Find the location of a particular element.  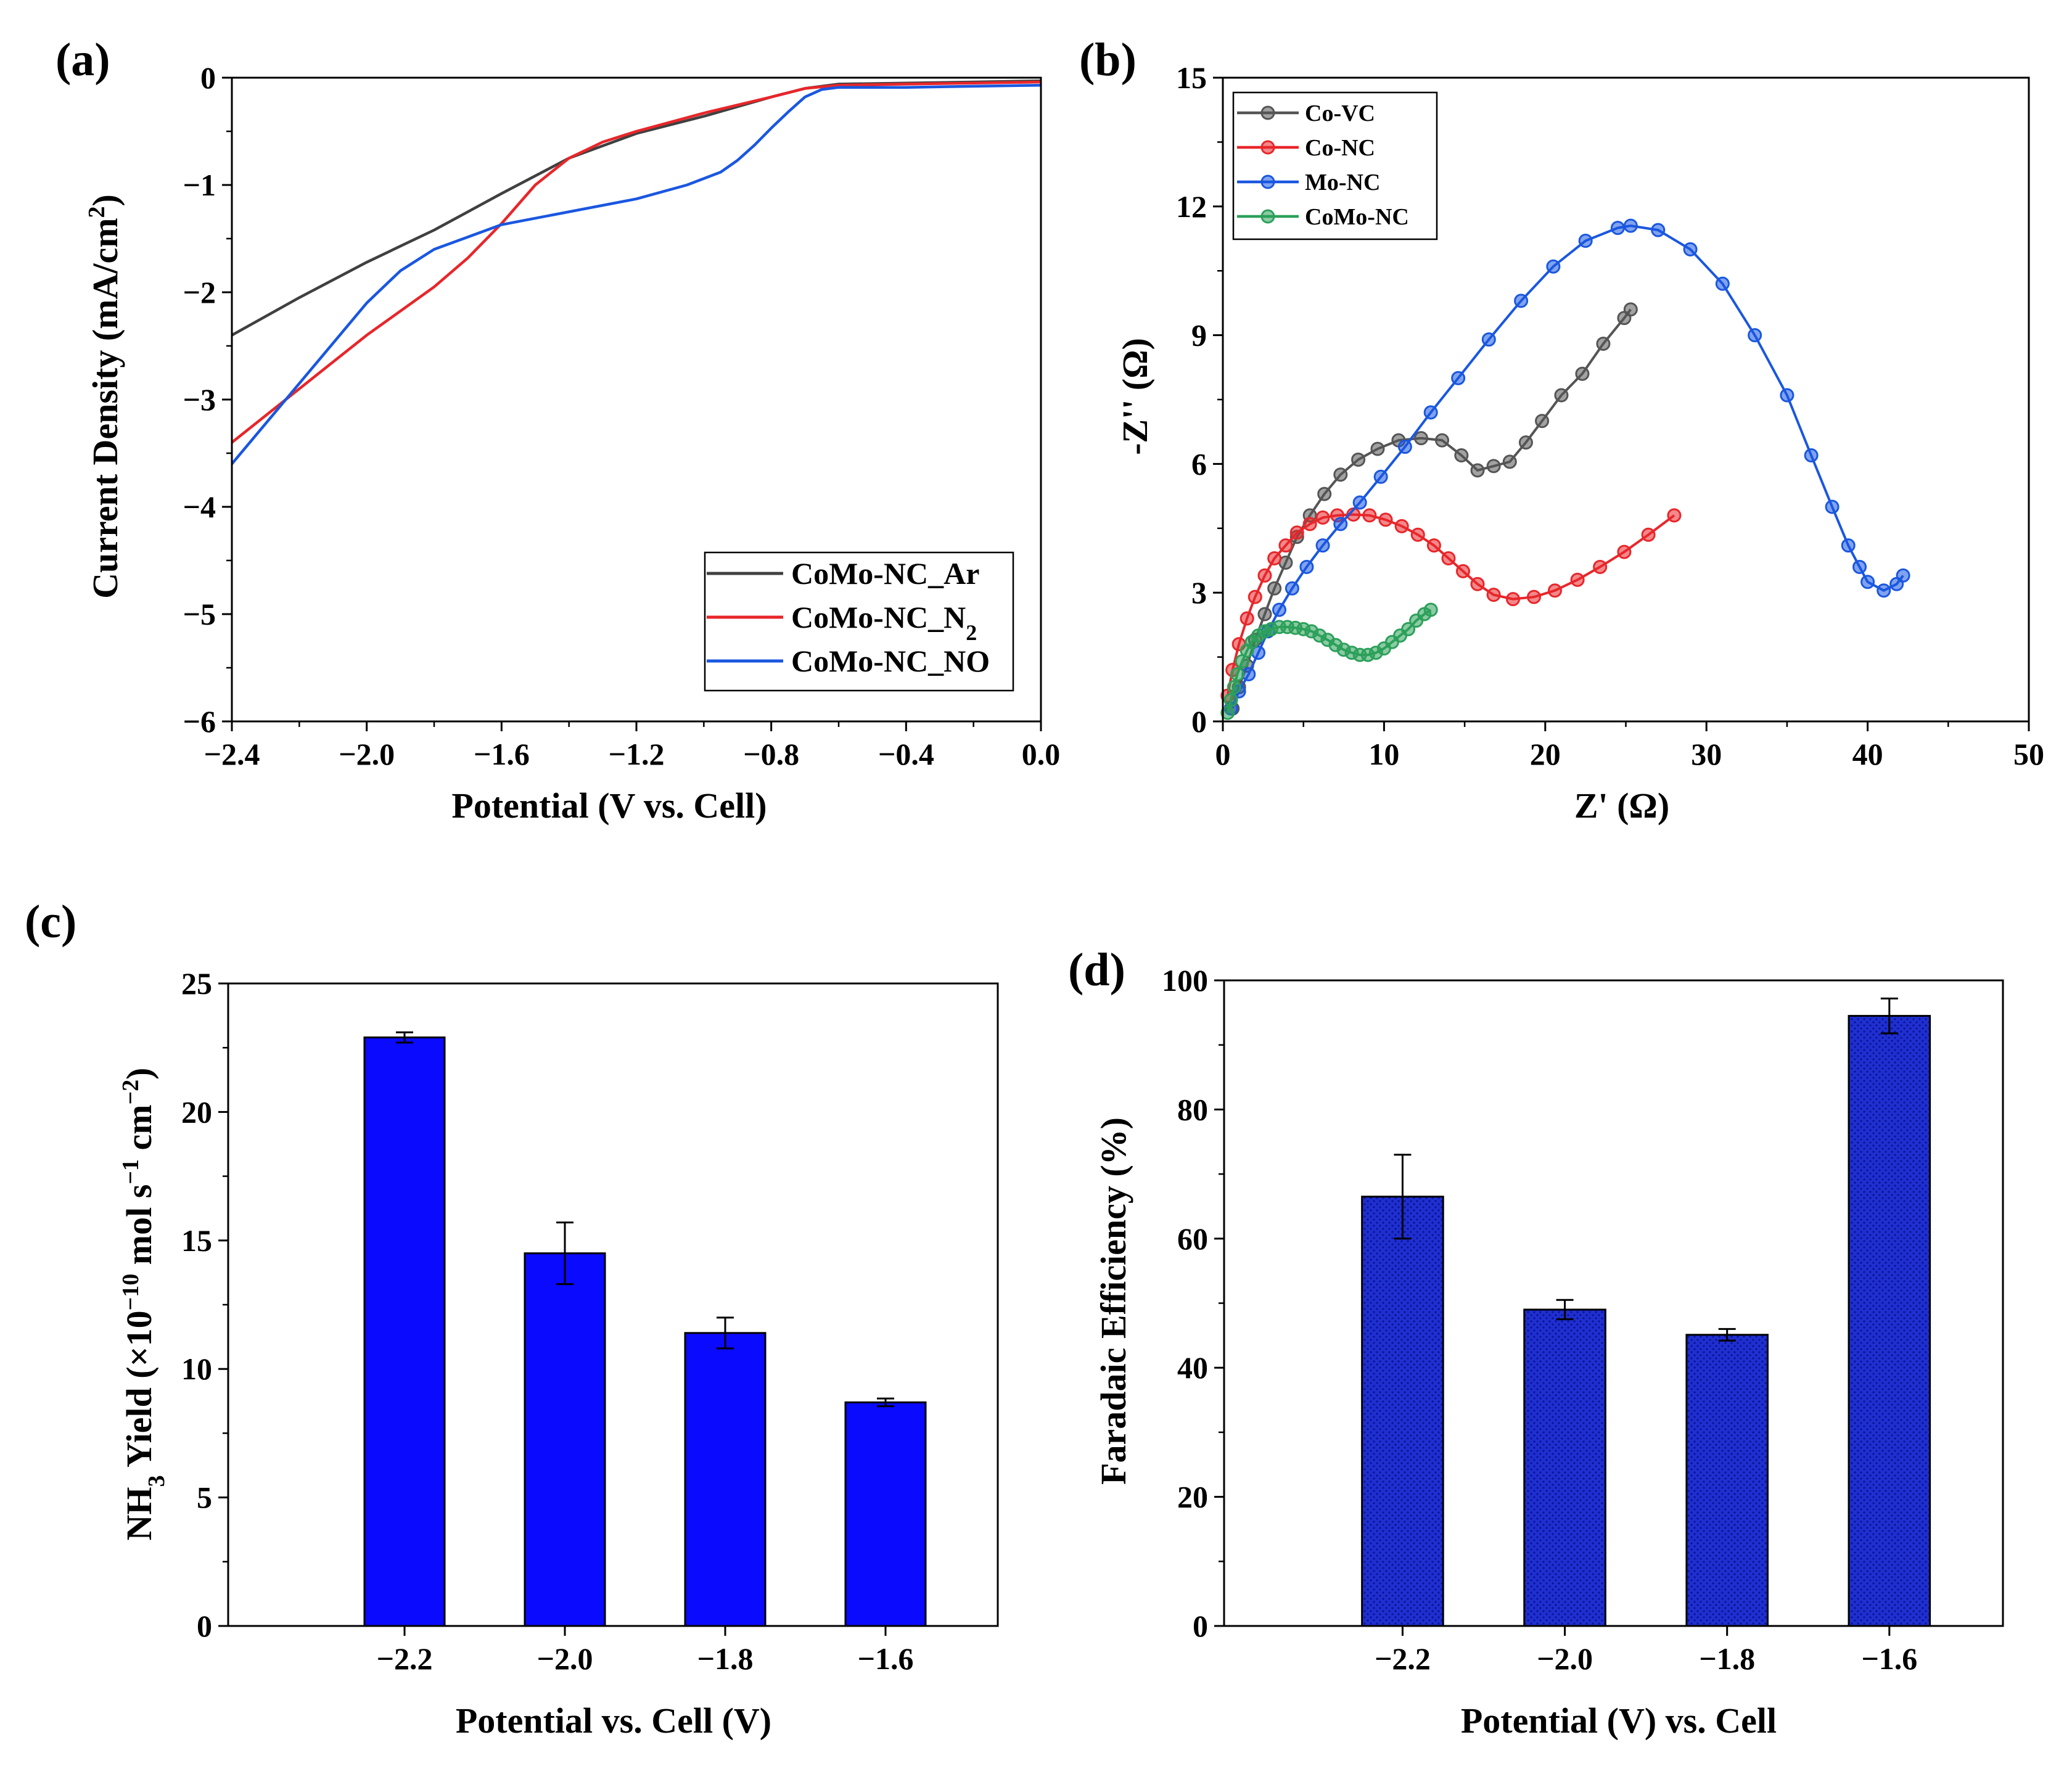

panel-c-y-tick-label: 10 is located at coordinates (196, 1369).